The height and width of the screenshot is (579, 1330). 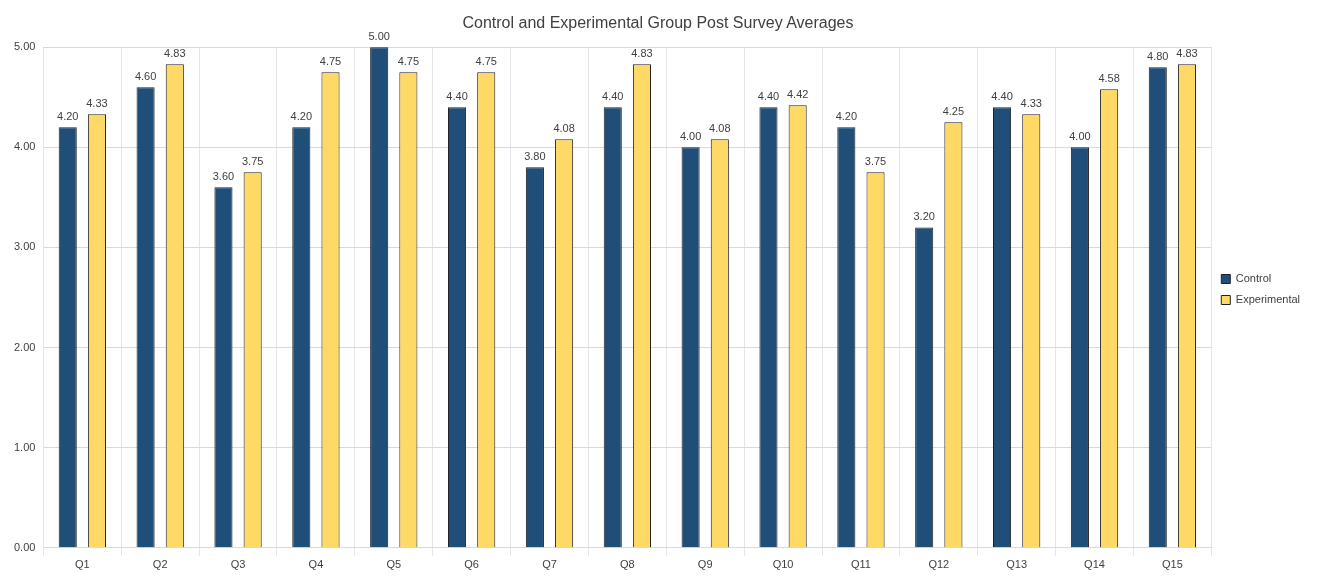 What do you see at coordinates (160, 564) in the screenshot?
I see `x-tick-label: Q2` at bounding box center [160, 564].